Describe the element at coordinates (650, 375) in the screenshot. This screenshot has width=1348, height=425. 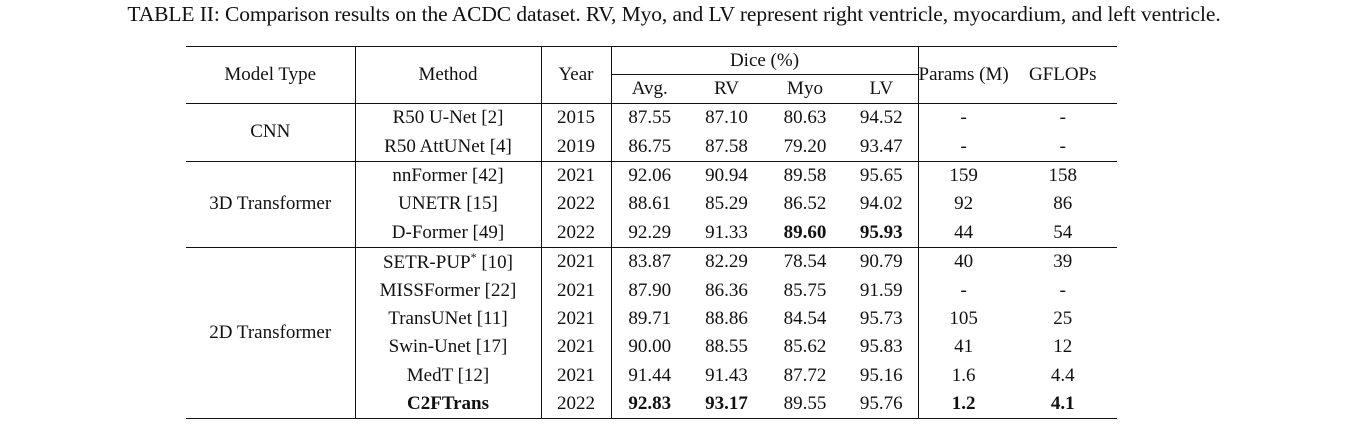
I see `avg-cell: 91.44` at that location.